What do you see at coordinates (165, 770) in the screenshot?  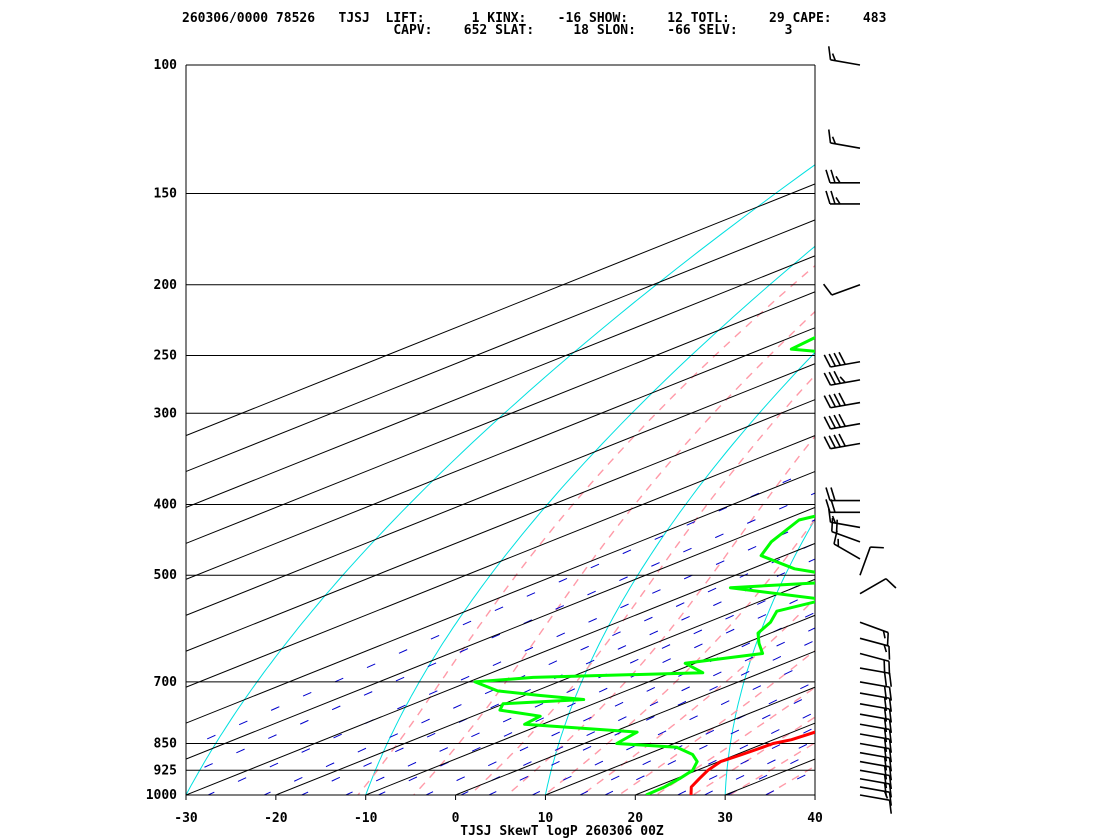 I see `pressure-tick-label: 925` at bounding box center [165, 770].